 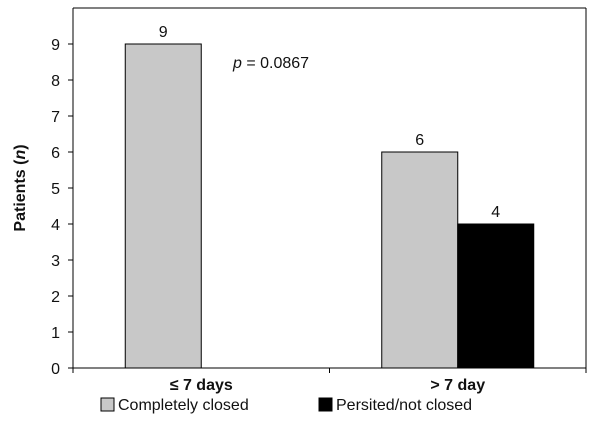 What do you see at coordinates (201, 385) in the screenshot?
I see `x-category-label: ≤ 7 days` at bounding box center [201, 385].